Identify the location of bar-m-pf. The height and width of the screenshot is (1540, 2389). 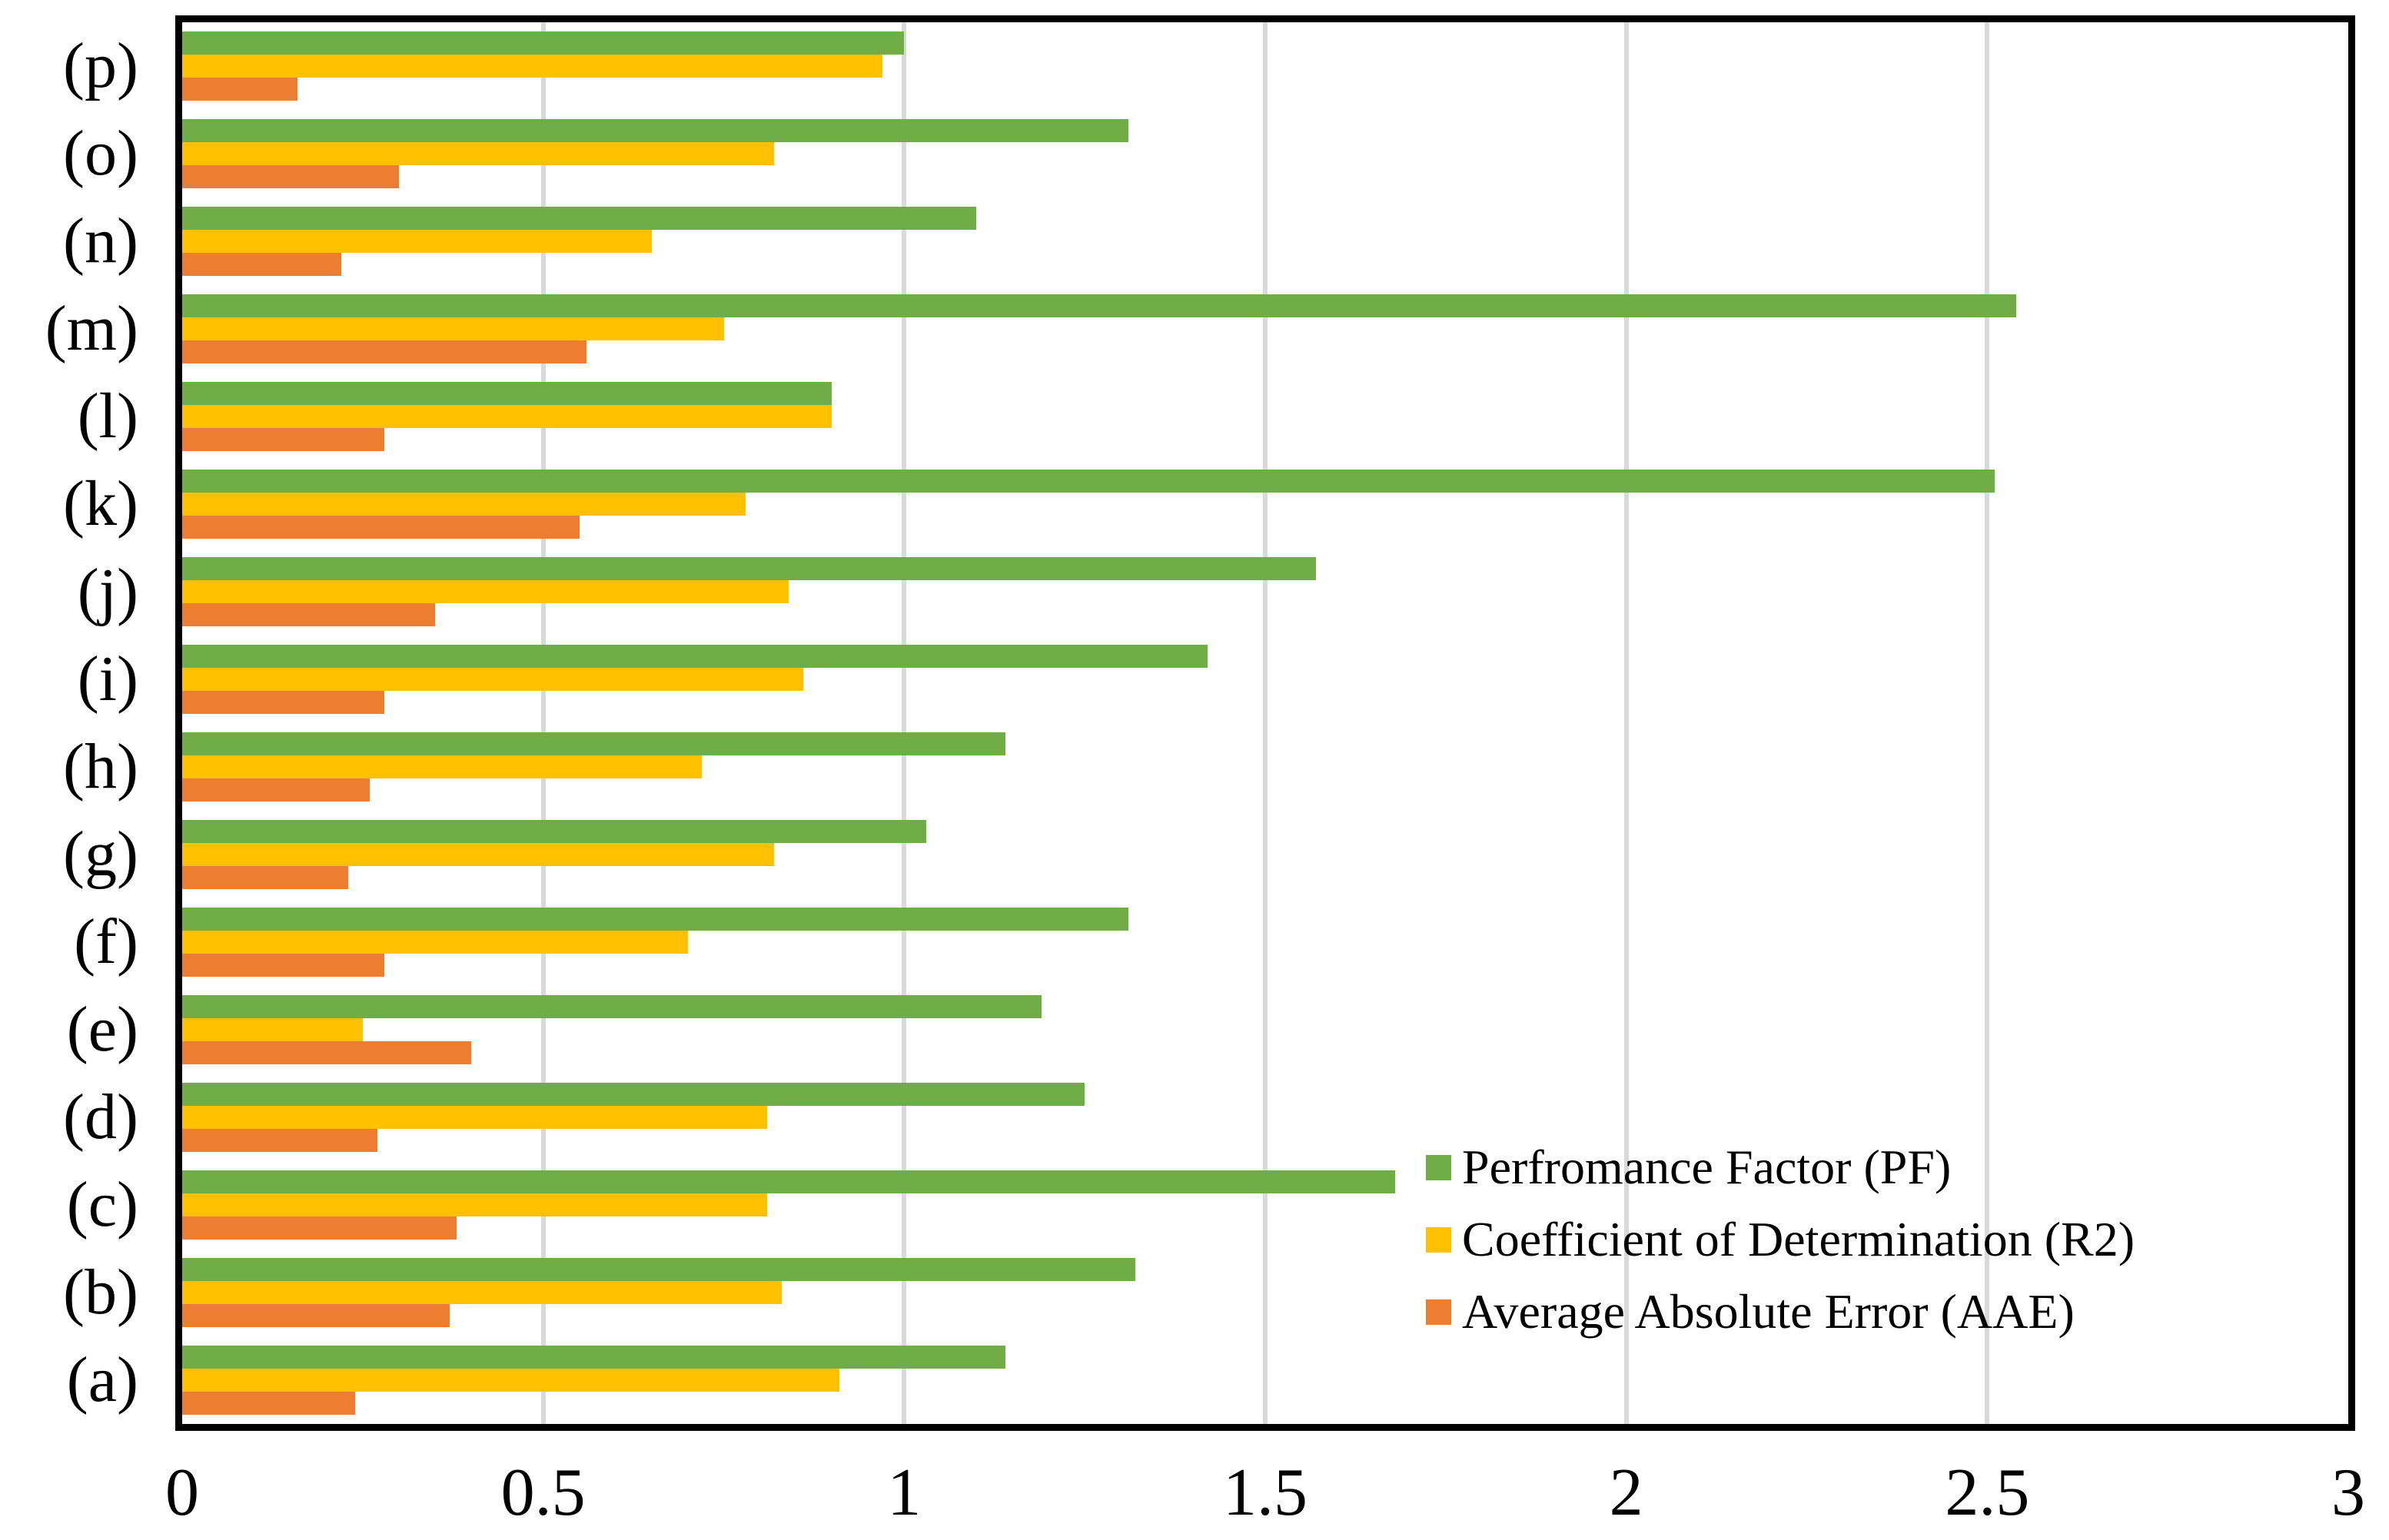
(1099, 305).